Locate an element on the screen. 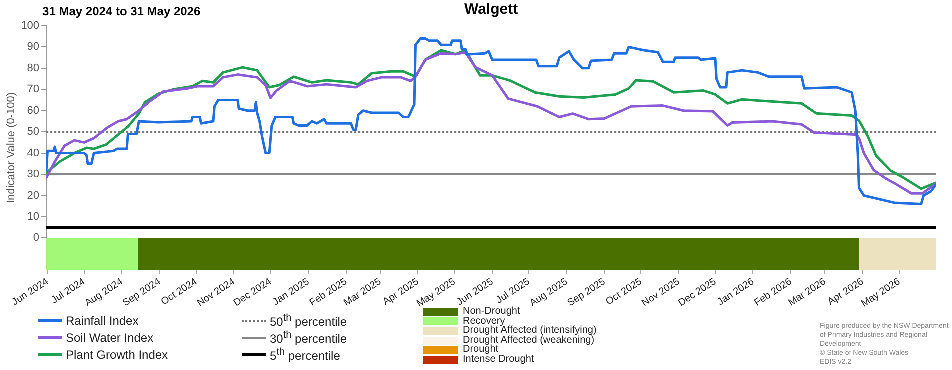 The width and height of the screenshot is (952, 370). text: Drought Affected (weakening) is located at coordinates (529, 340).